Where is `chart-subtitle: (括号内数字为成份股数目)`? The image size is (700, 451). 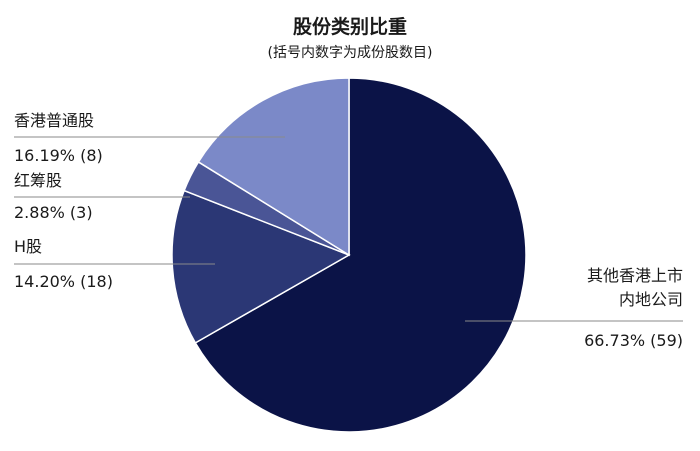
chart-subtitle: (括号内数字为成份股数目) is located at coordinates (350, 53).